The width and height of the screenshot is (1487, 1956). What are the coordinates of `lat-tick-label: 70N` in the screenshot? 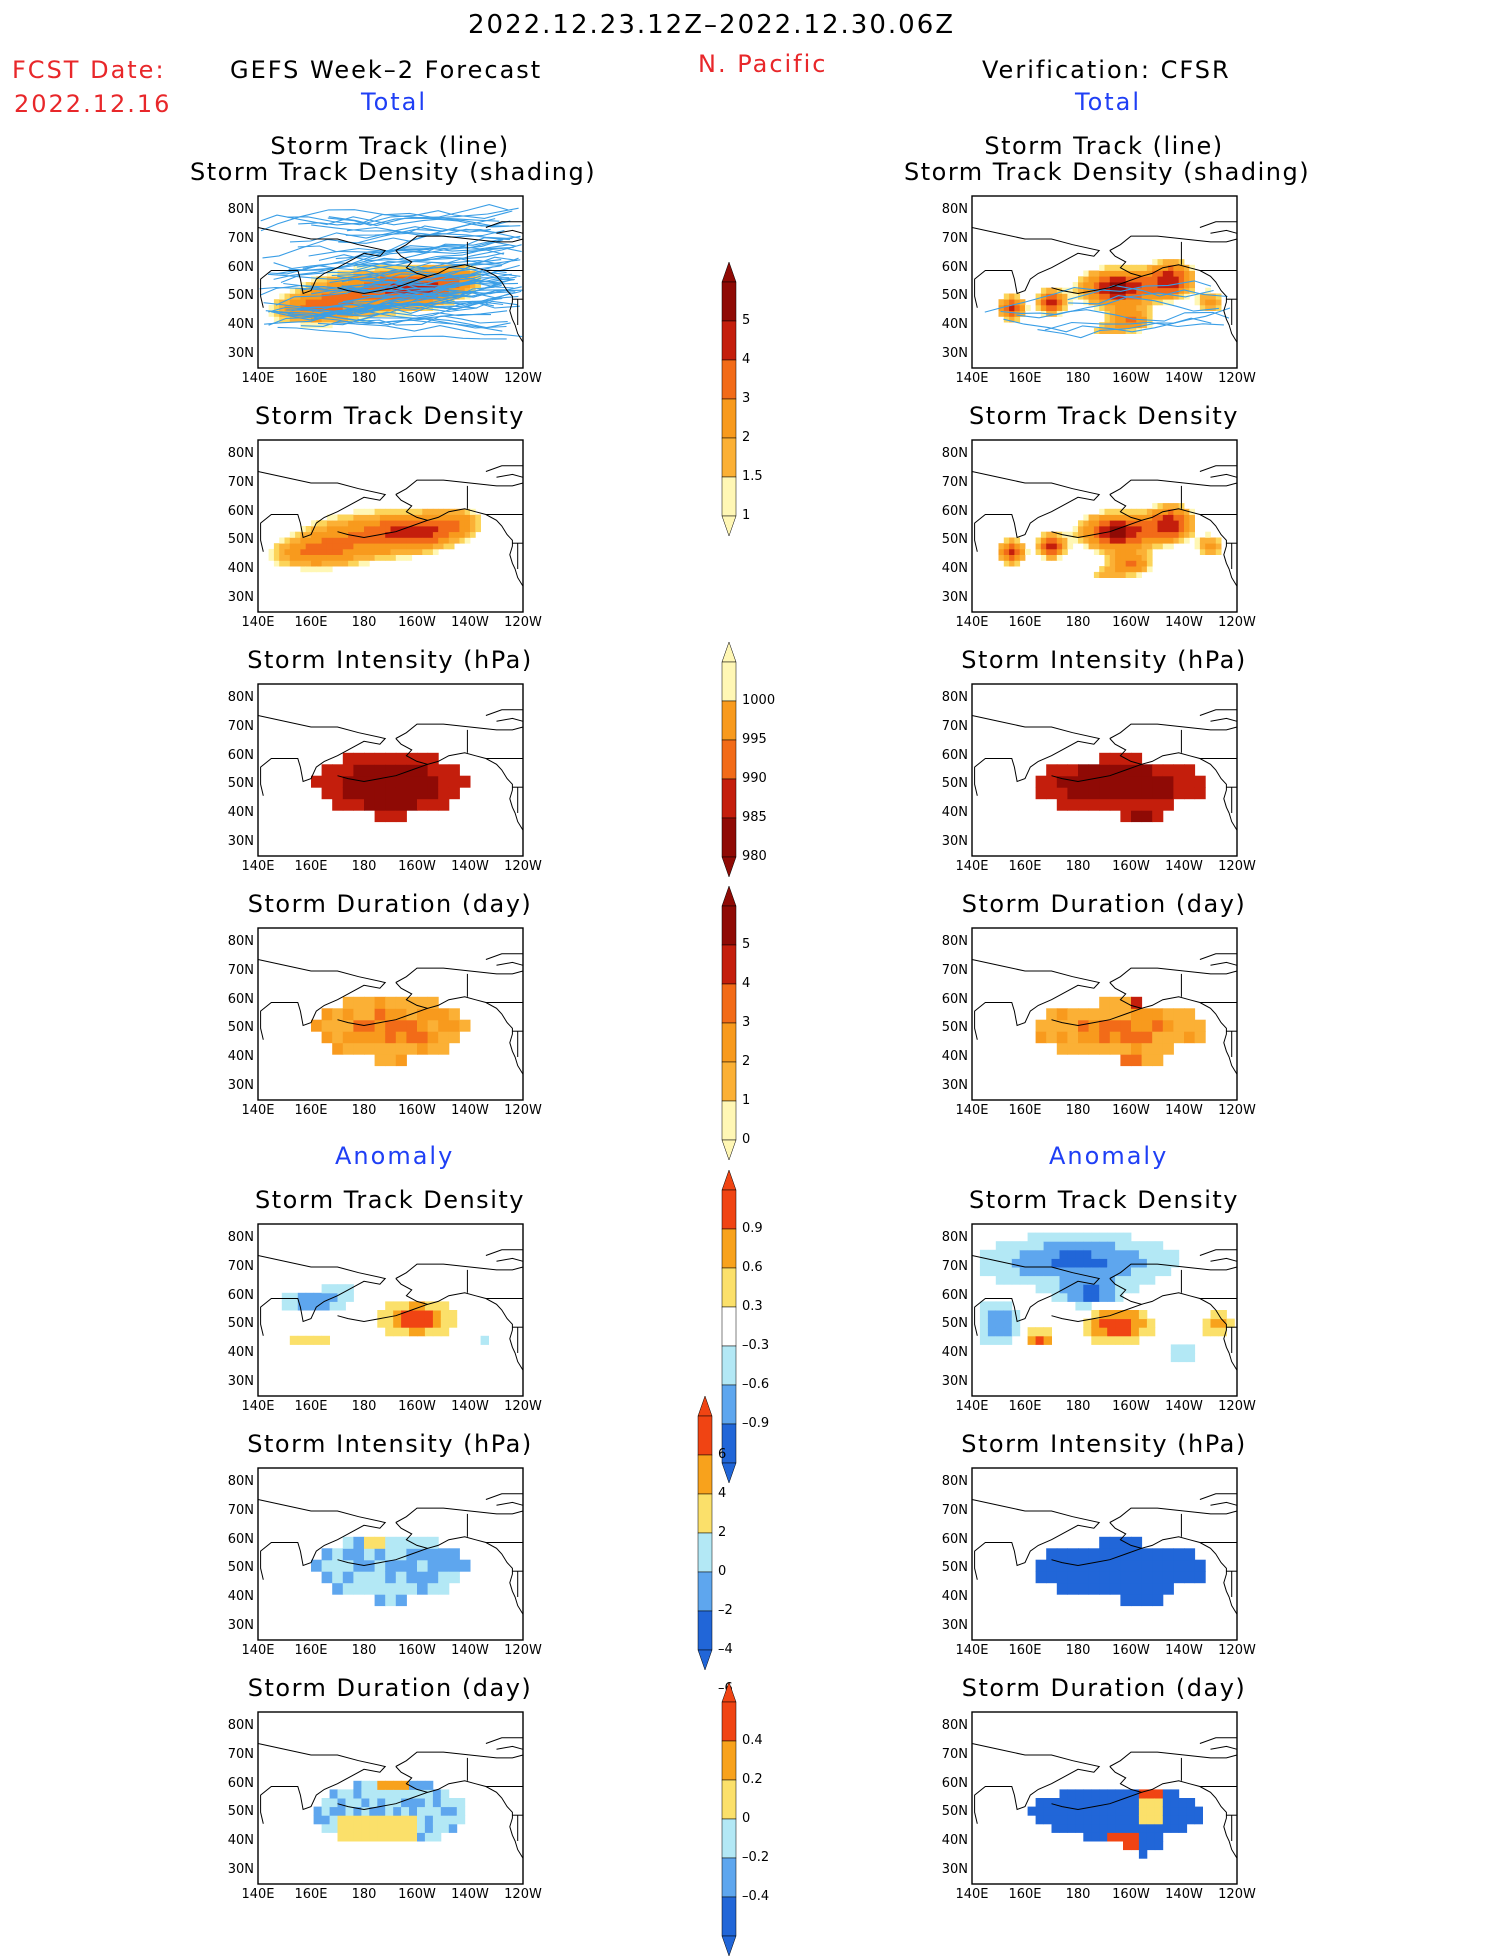 It's located at (954, 726).